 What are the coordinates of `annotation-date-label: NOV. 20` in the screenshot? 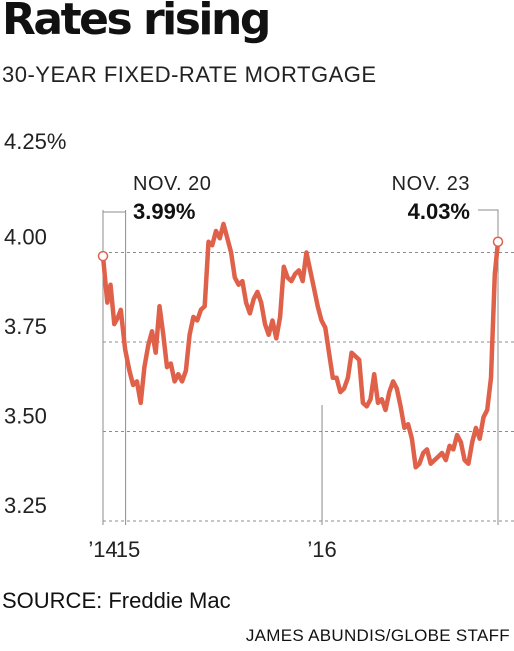 It's located at (172, 184).